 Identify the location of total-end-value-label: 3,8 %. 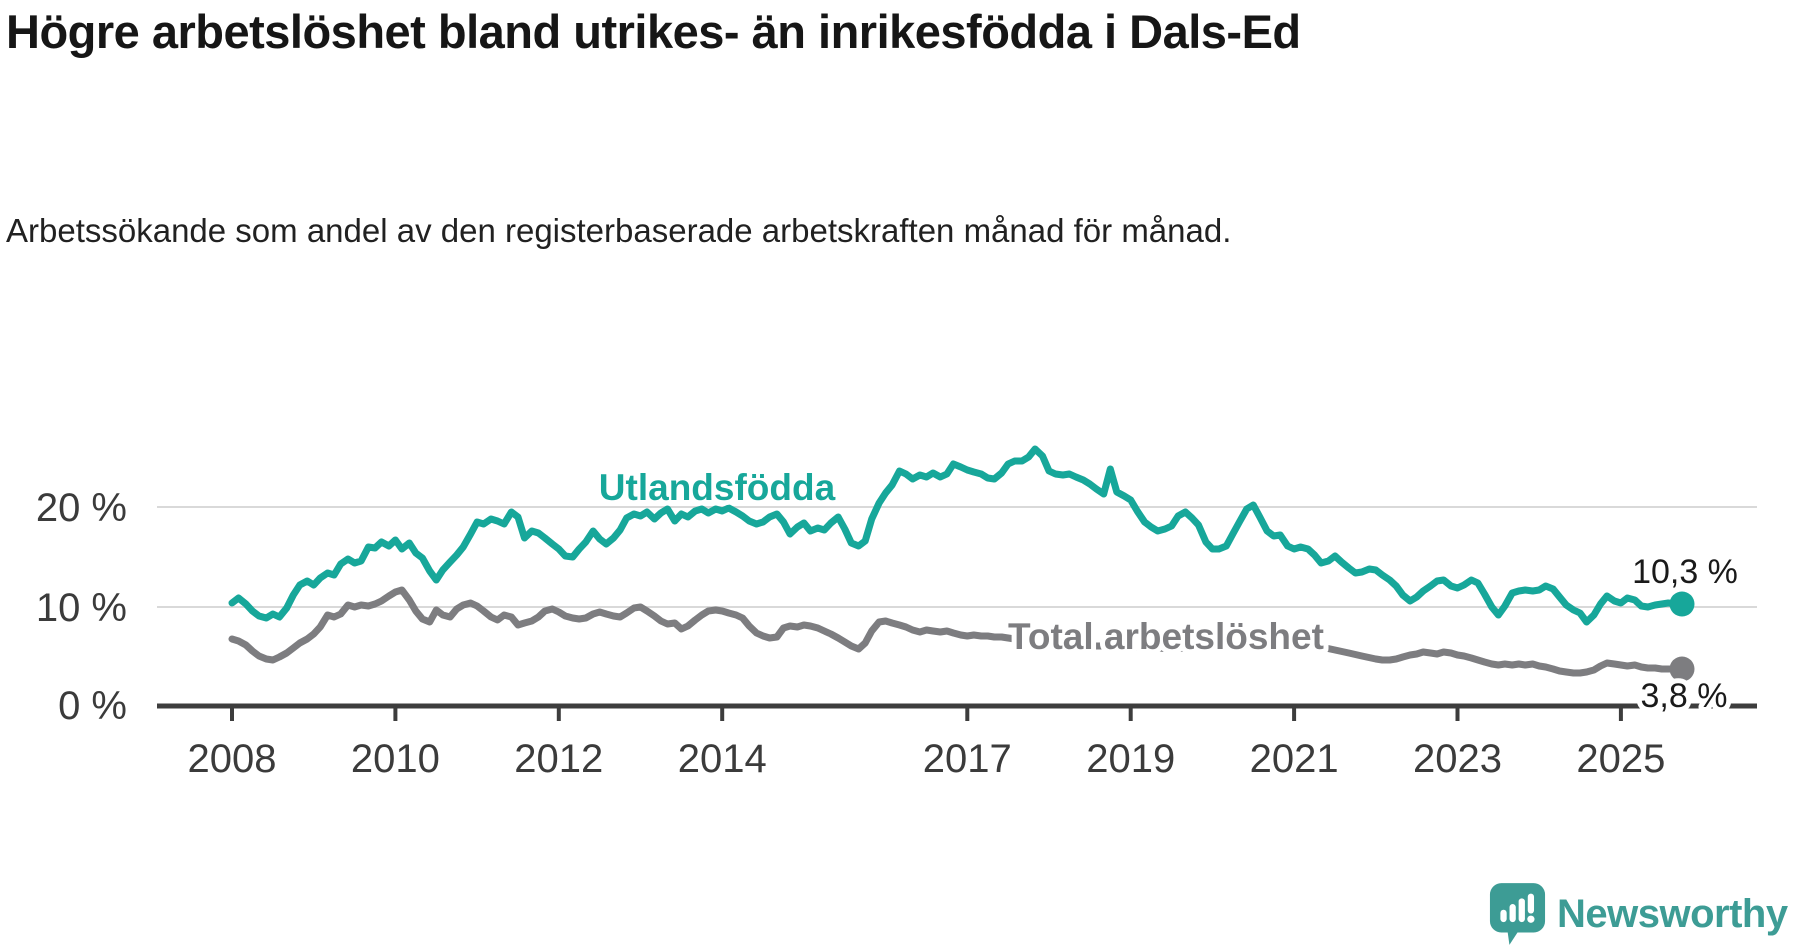
(1684, 696).